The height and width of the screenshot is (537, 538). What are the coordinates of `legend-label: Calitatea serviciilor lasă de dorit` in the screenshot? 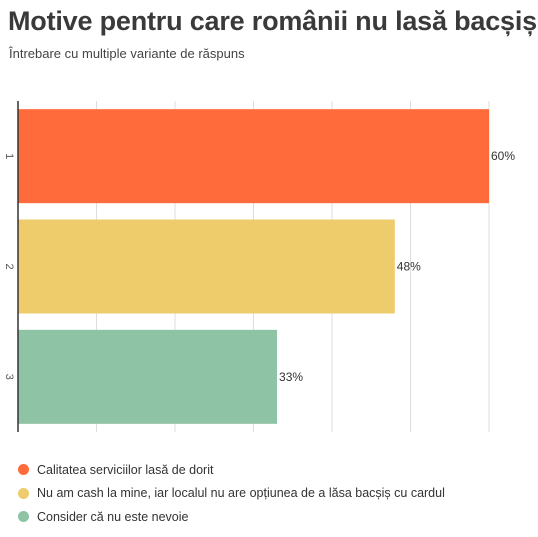 It's located at (125, 469).